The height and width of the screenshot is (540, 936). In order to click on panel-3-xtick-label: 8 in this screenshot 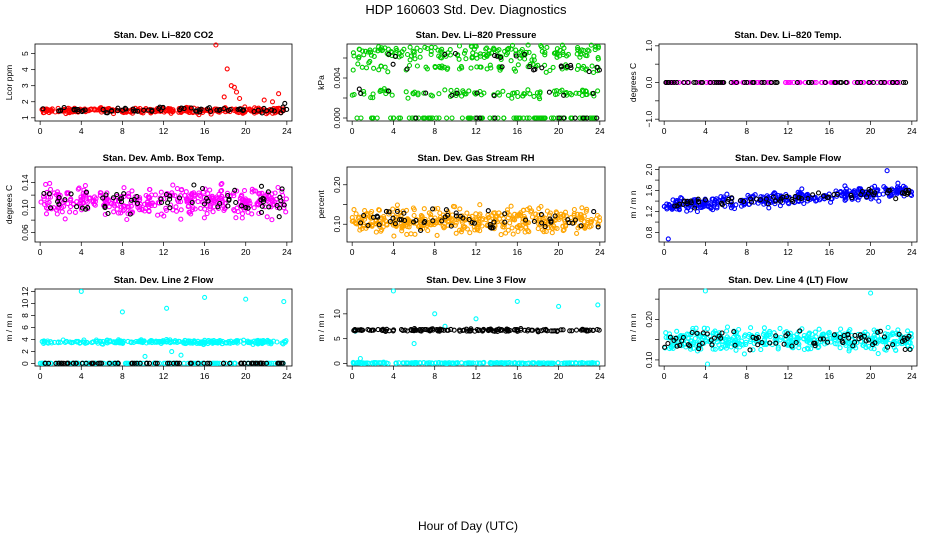, I will do `click(746, 131)`.